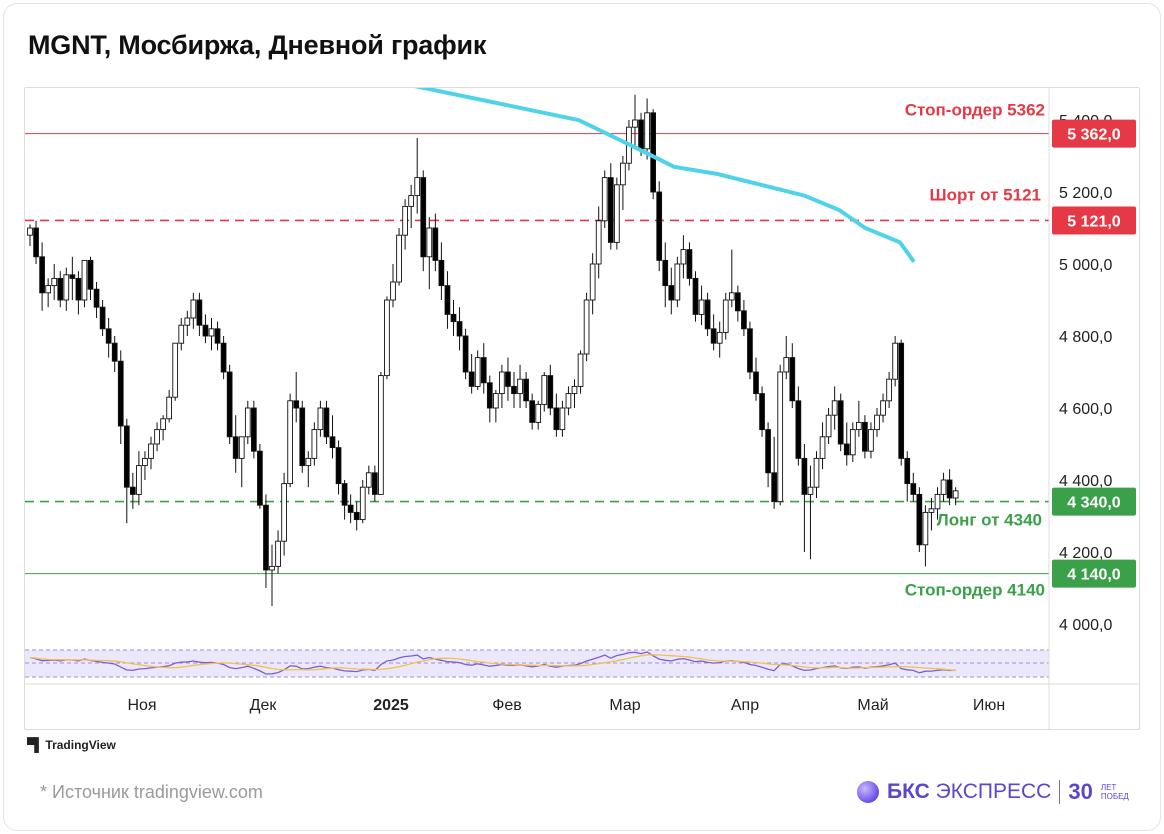 This screenshot has width=1164, height=834. I want to click on time-axis: Ноя Дек 2025 Фев Мар Апр Май Июн, so click(566, 705).